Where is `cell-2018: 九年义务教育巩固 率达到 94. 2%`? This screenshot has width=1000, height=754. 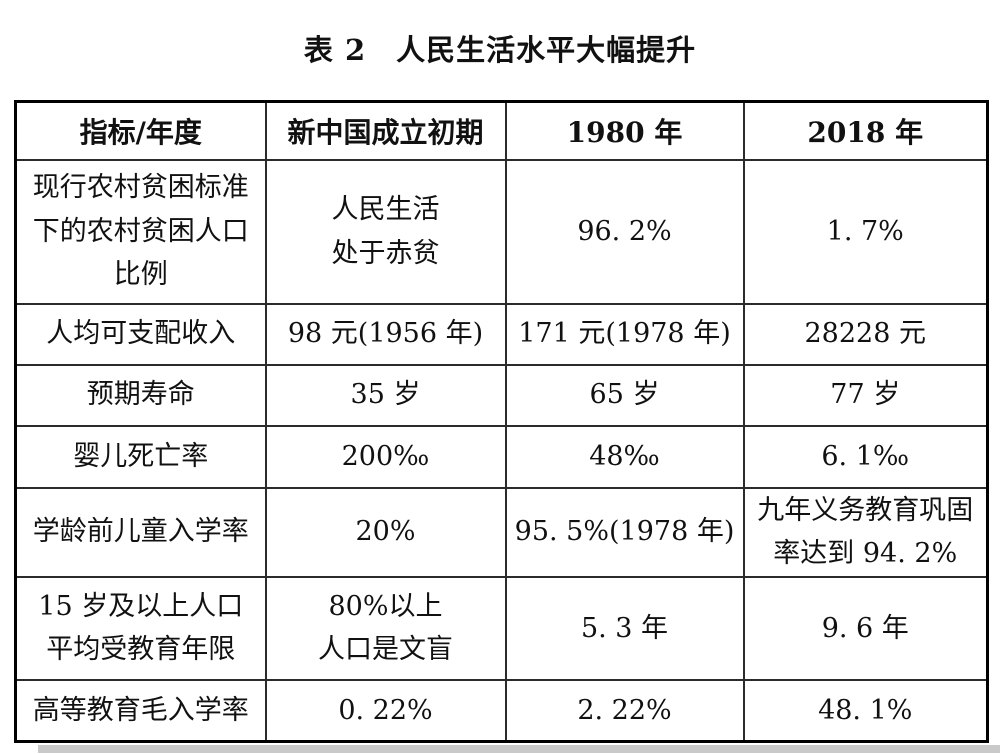
cell-2018: 九年义务教育巩固 率达到 94. 2% is located at coordinates (865, 532).